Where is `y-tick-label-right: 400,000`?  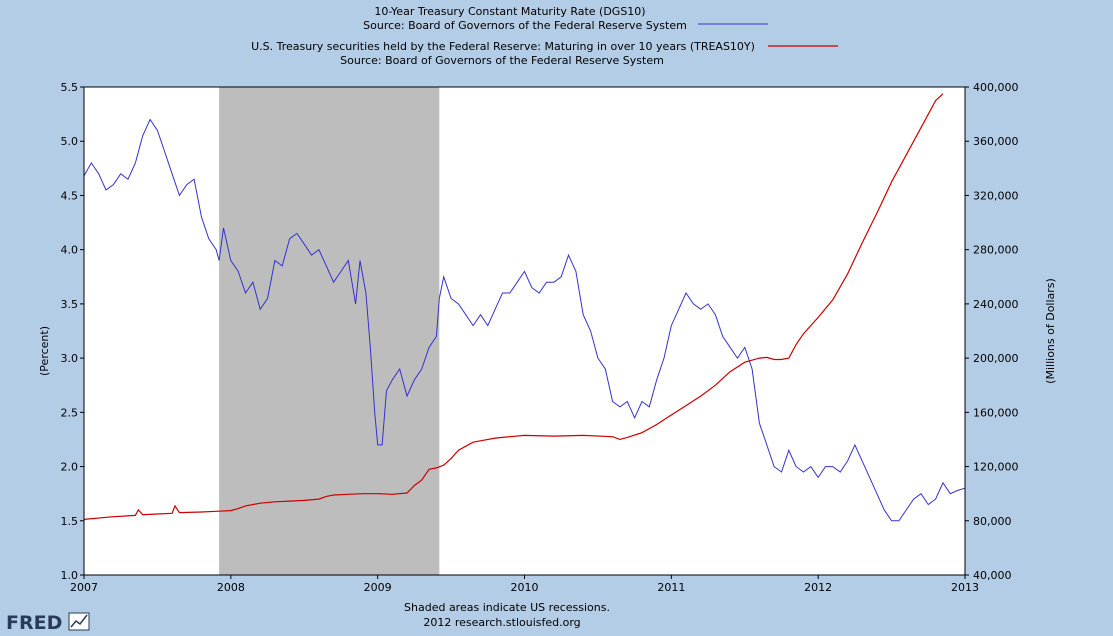 y-tick-label-right: 400,000 is located at coordinates (996, 87).